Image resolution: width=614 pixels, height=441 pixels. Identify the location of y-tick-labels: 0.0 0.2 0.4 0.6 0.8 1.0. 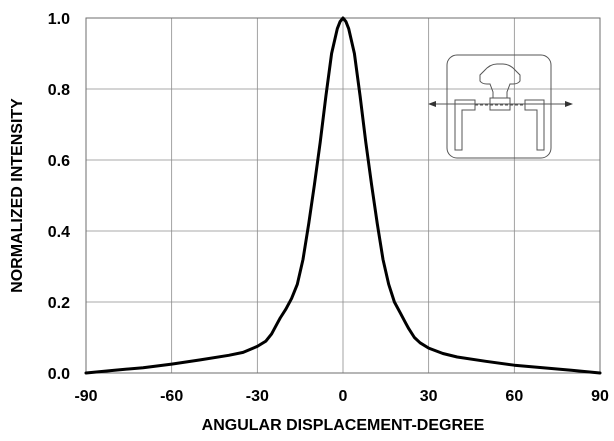
(59, 197).